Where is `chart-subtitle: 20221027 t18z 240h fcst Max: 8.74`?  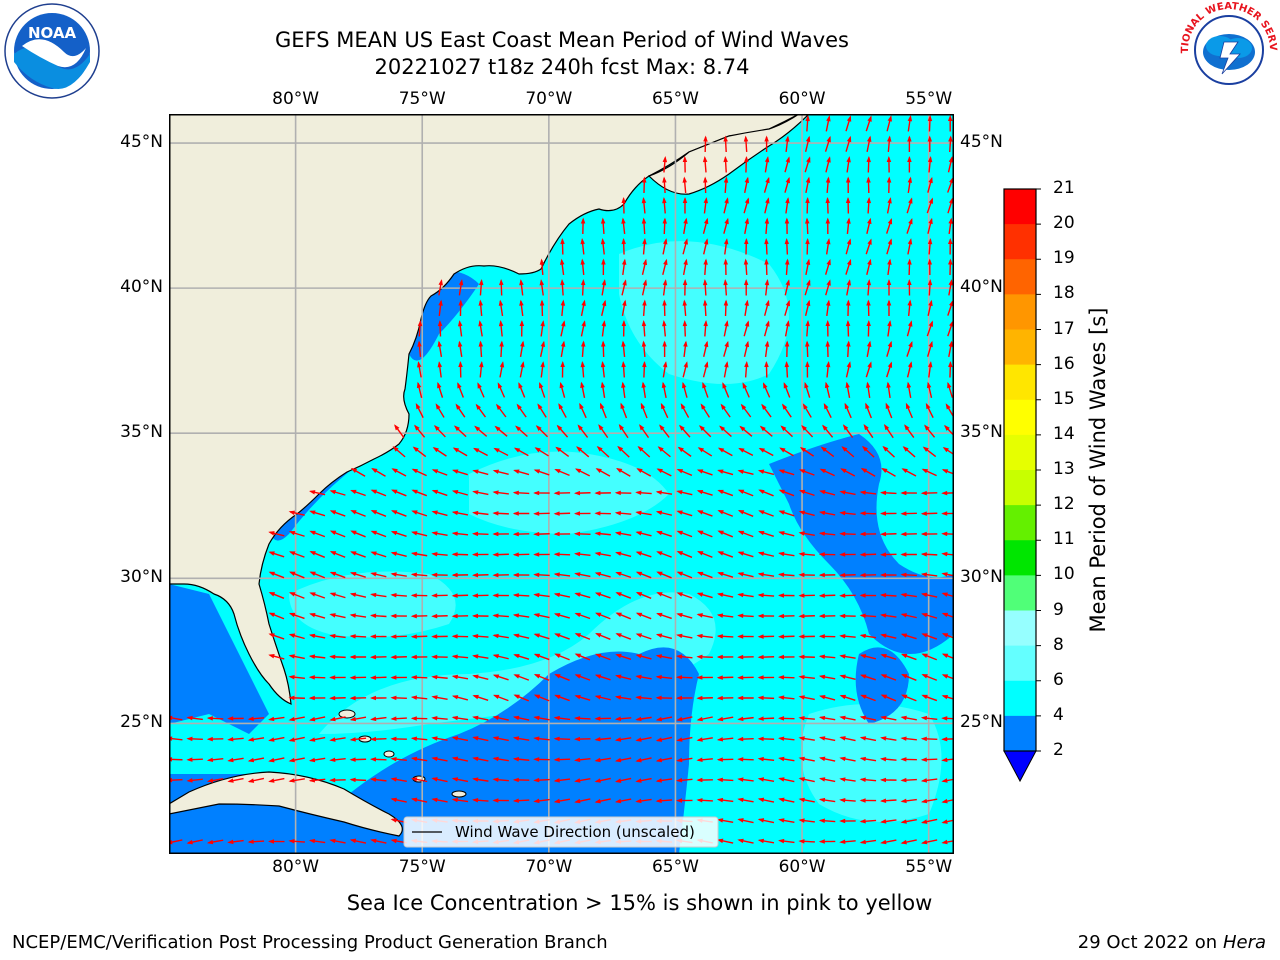 chart-subtitle: 20221027 t18z 240h fcst Max: 8.74 is located at coordinates (562, 67).